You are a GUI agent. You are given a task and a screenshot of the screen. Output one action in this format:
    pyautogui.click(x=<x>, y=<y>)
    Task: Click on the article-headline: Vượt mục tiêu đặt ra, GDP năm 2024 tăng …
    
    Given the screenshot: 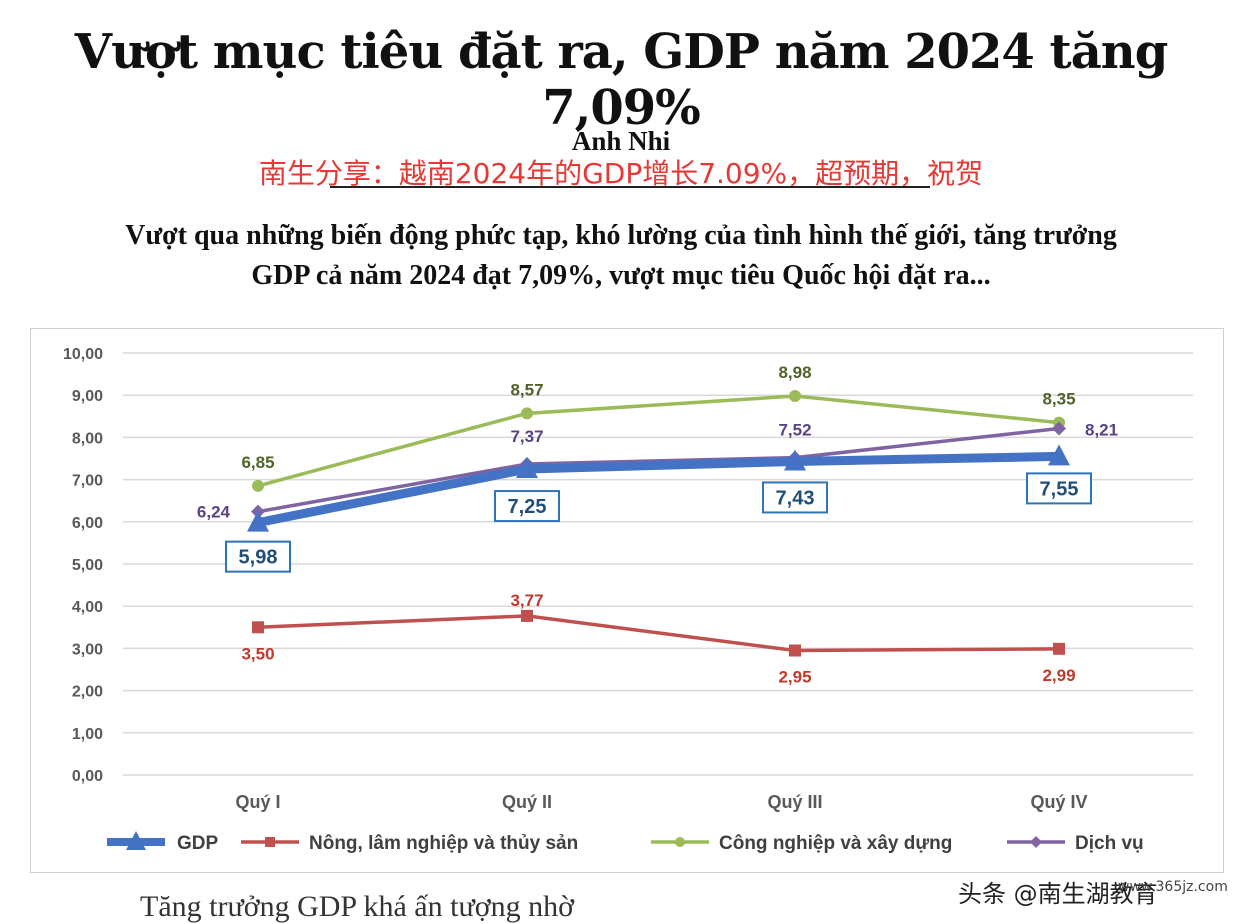 What is the action you would take?
    pyautogui.click(x=621, y=80)
    